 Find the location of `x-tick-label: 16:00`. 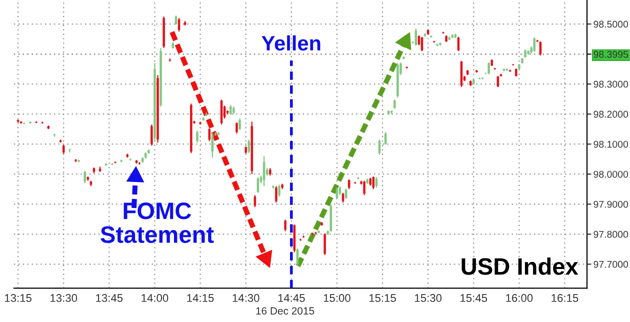

x-tick-label: 16:00 is located at coordinates (519, 298).